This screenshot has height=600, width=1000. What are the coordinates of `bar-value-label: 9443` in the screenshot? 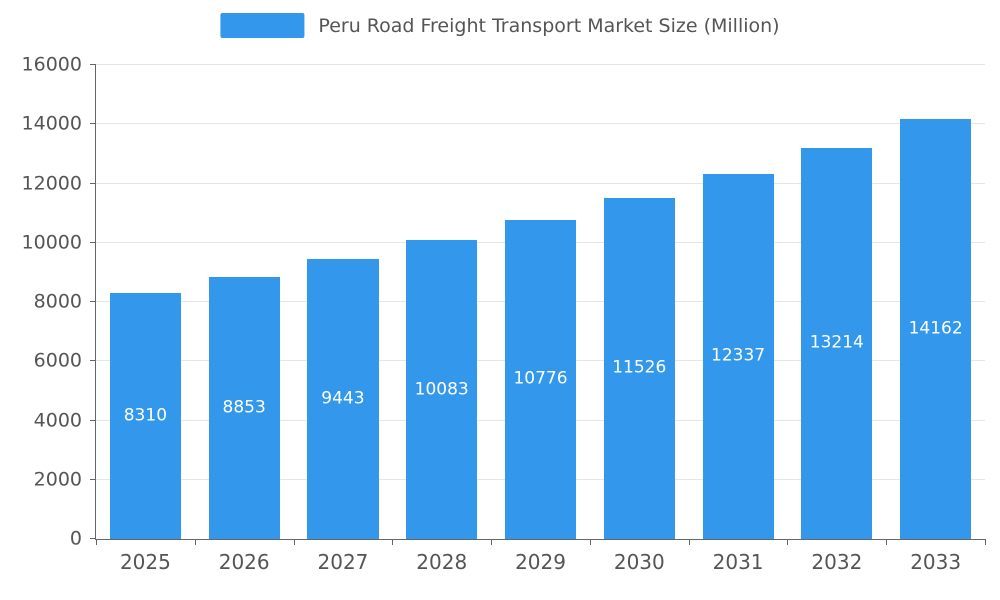 It's located at (343, 398).